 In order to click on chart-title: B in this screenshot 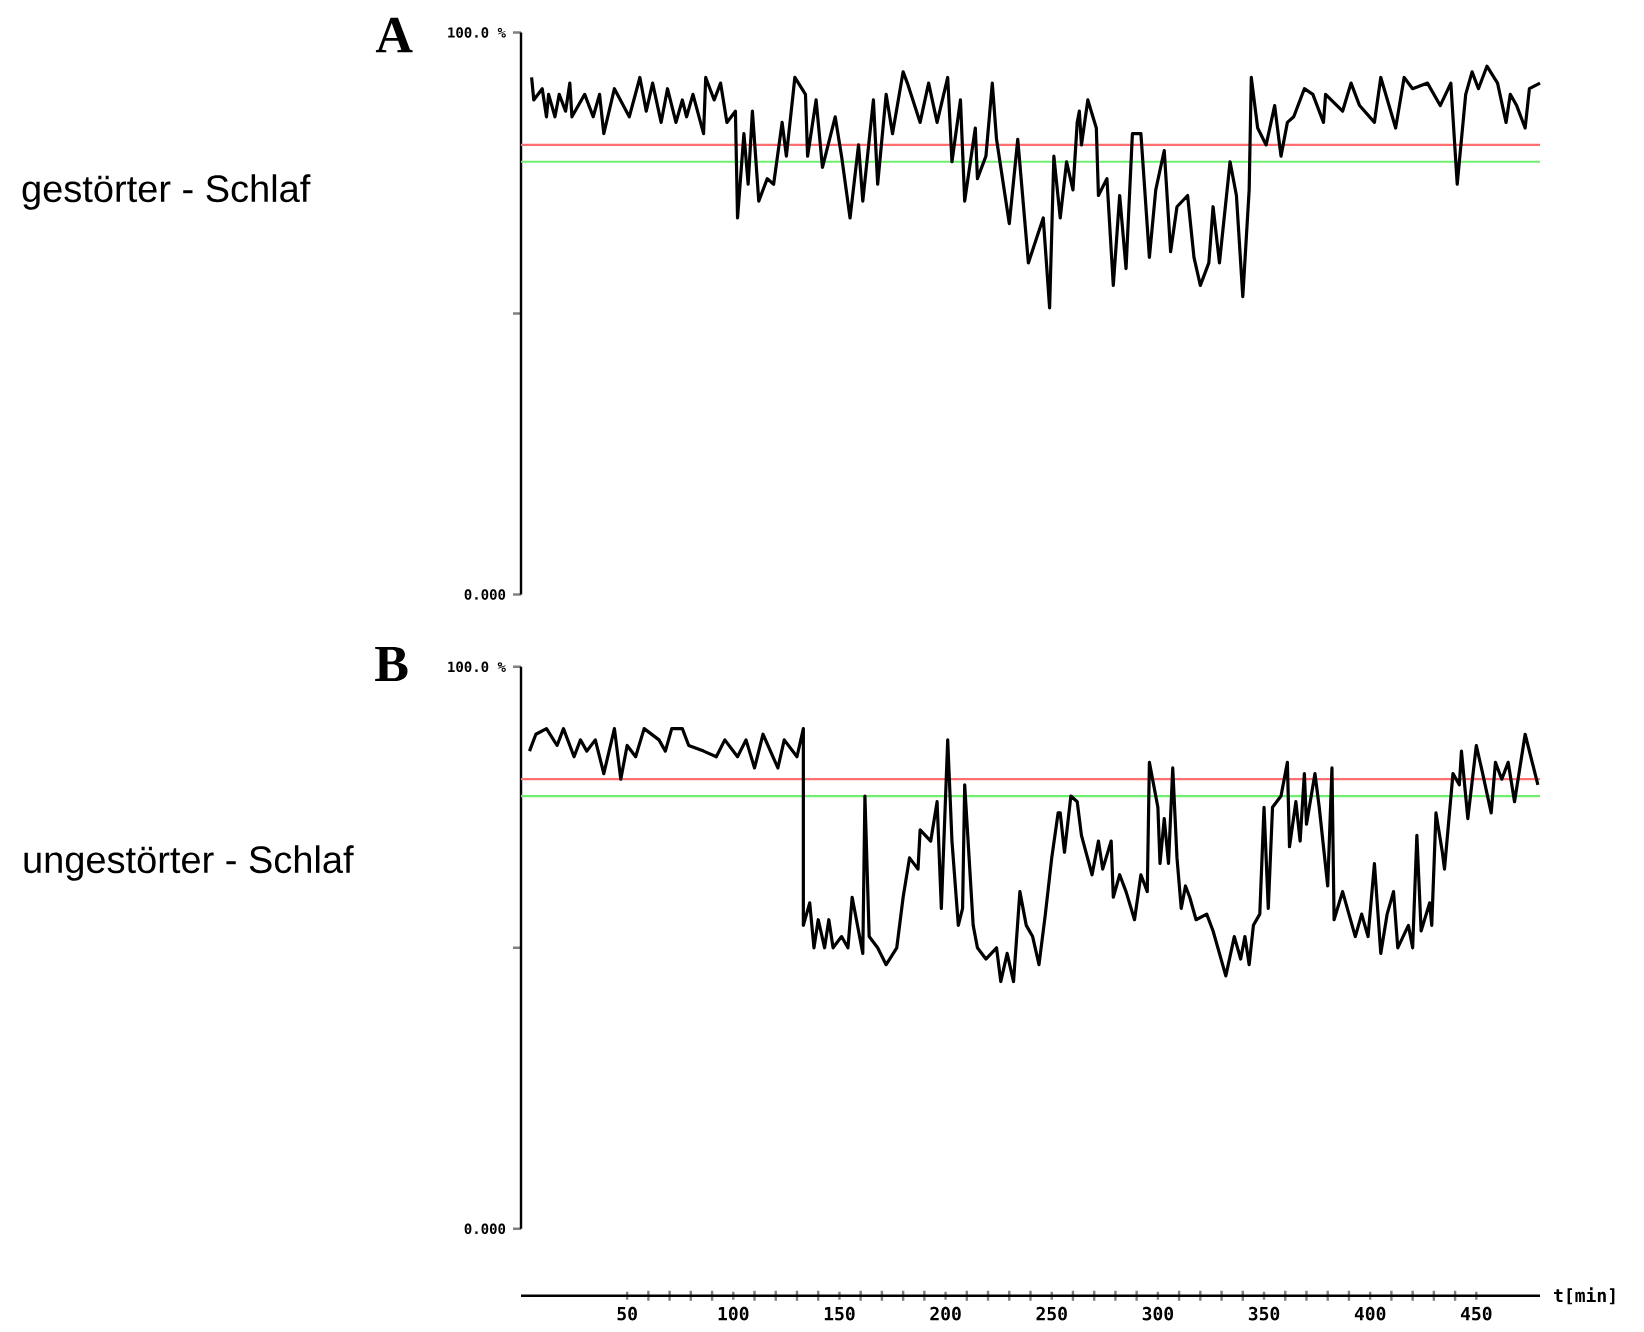, I will do `click(391, 664)`.